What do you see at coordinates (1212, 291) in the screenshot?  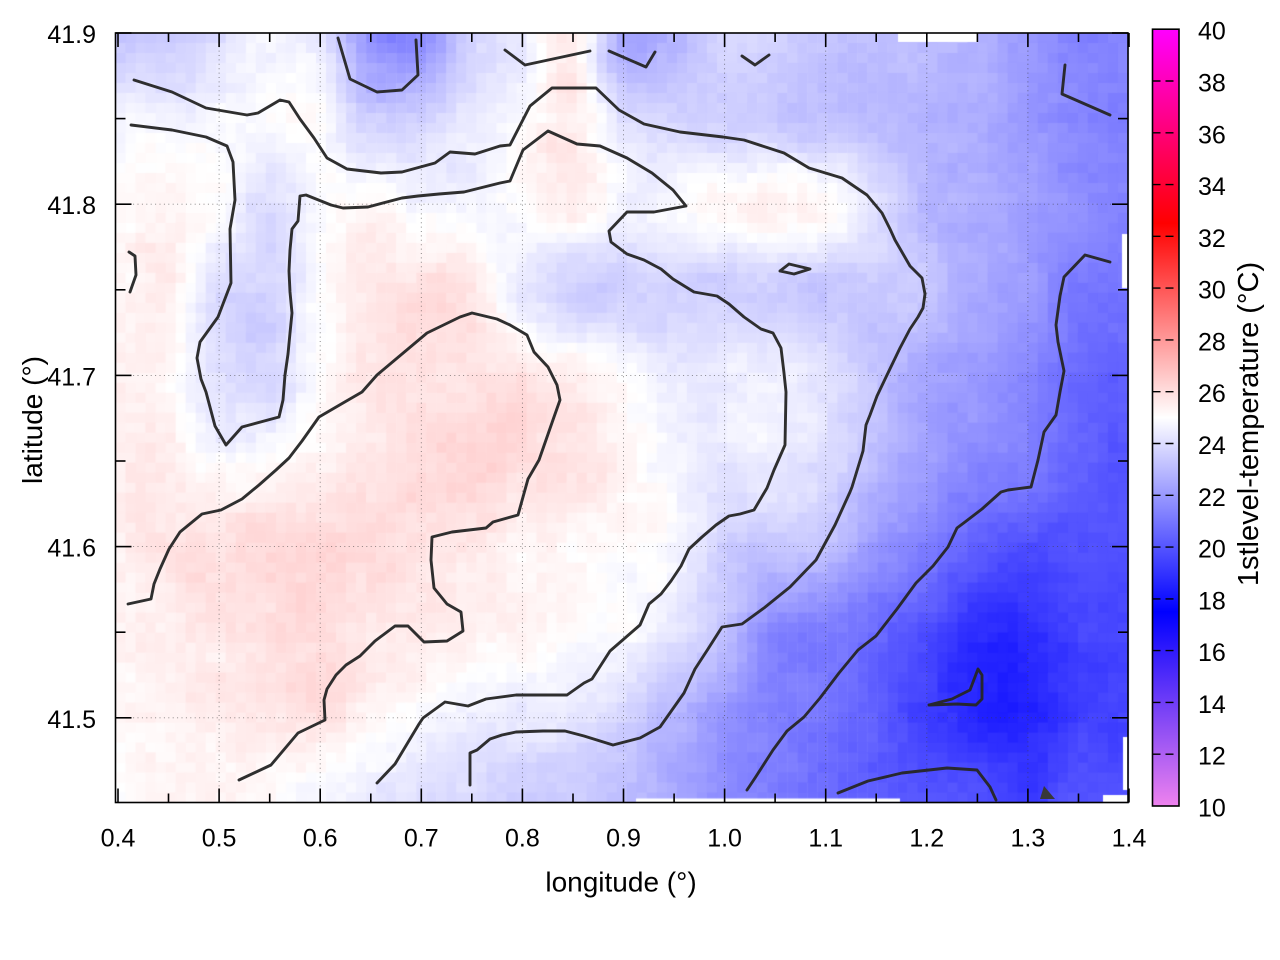 I see `svg-text: 30` at bounding box center [1212, 291].